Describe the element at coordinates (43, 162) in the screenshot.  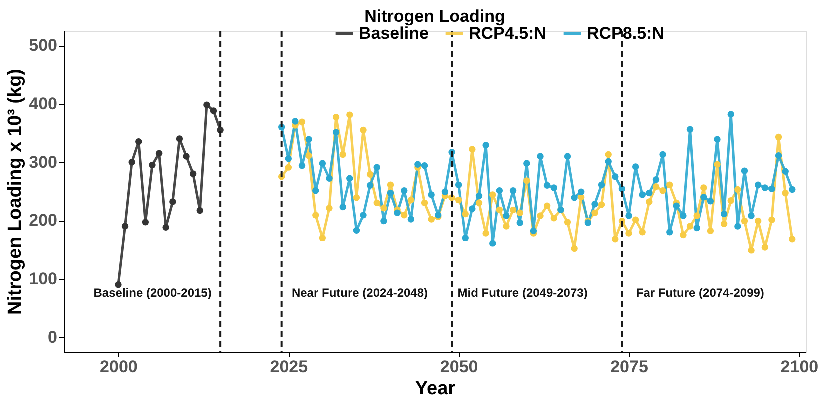
I see `y-tick-label: 300` at that location.